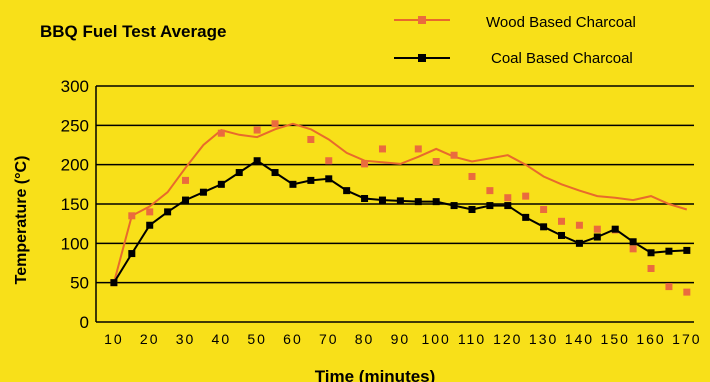  I want to click on chart-title: BBQ Fuel Test Average, so click(133, 31).